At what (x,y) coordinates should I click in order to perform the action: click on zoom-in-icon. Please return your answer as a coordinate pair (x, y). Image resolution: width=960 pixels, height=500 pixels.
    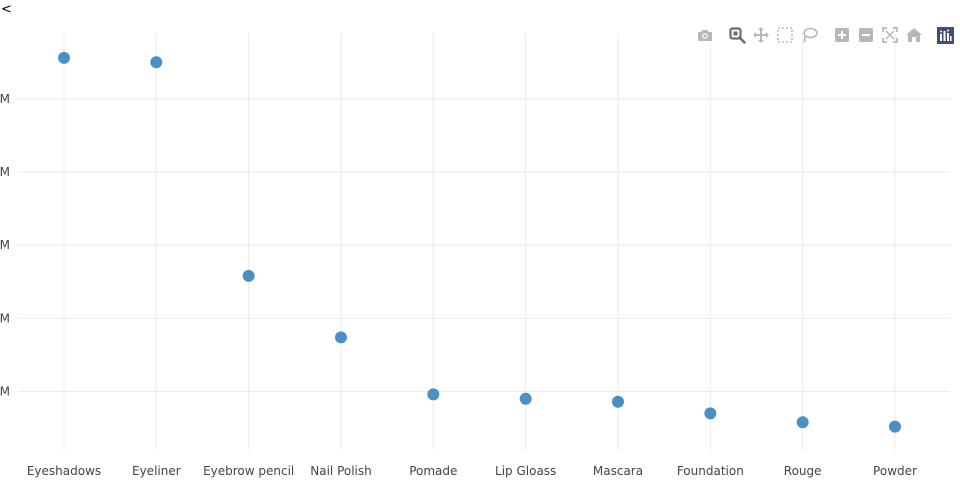
    Looking at the image, I should click on (842, 35).